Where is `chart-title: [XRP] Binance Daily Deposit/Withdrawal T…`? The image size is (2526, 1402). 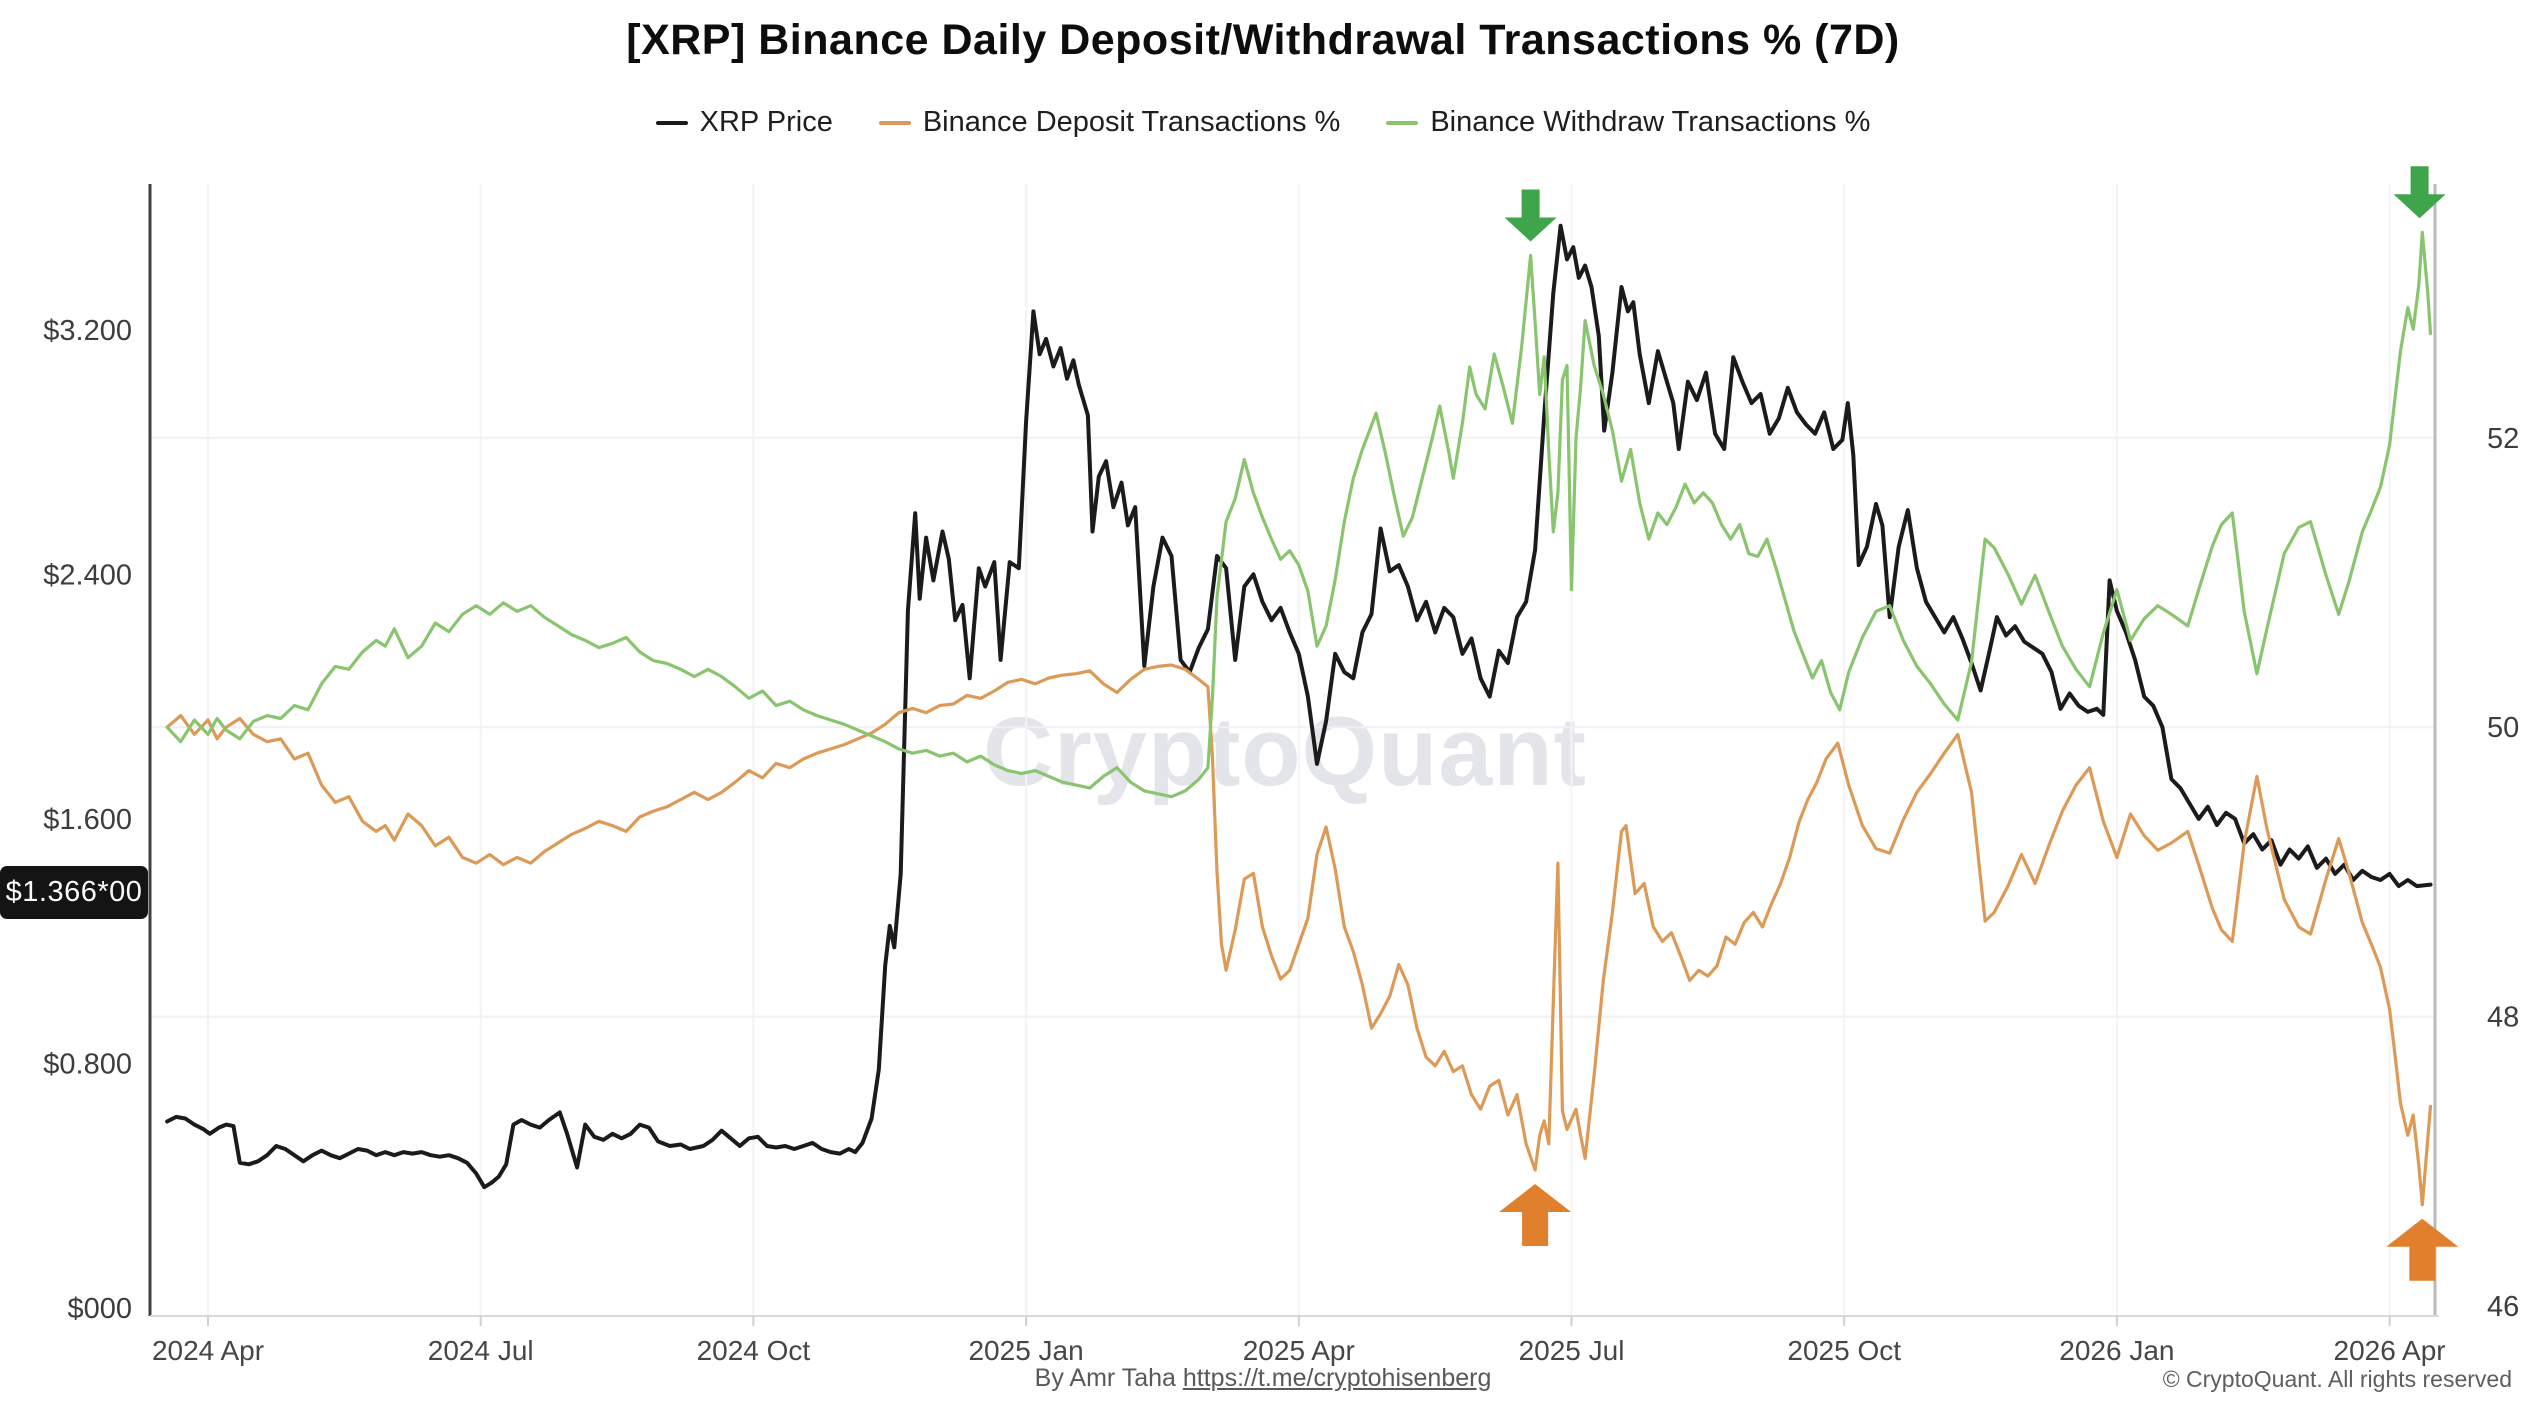
chart-title: [XRP] Binance Daily Deposit/Withdrawal T… is located at coordinates (1263, 40).